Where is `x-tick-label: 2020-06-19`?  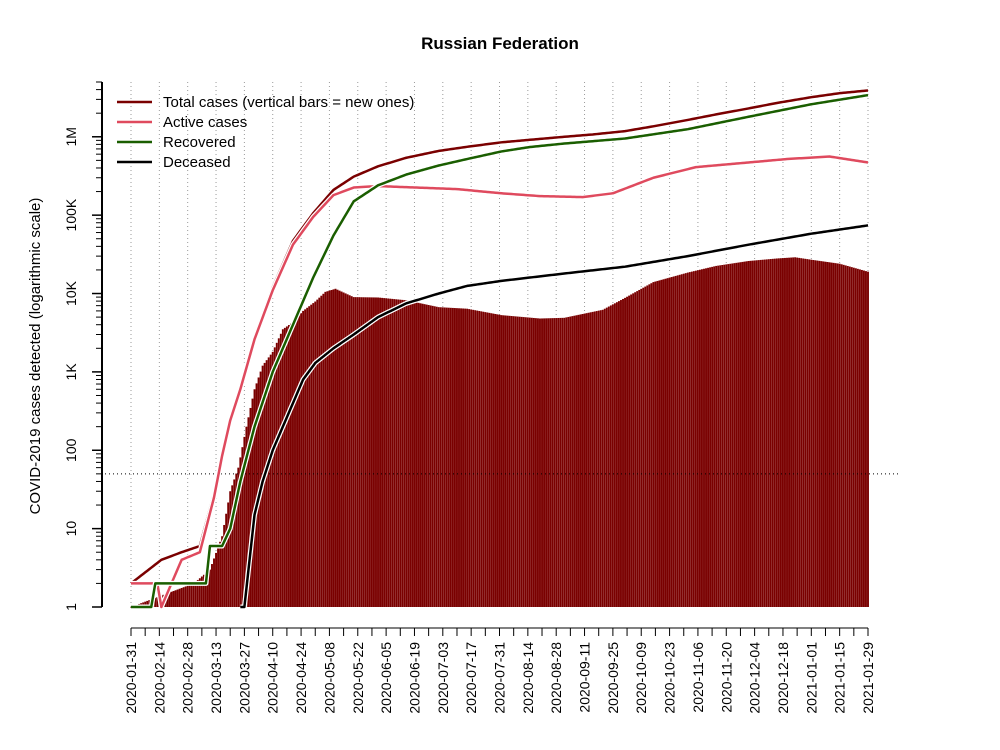 x-tick-label: 2020-06-19 is located at coordinates (415, 678).